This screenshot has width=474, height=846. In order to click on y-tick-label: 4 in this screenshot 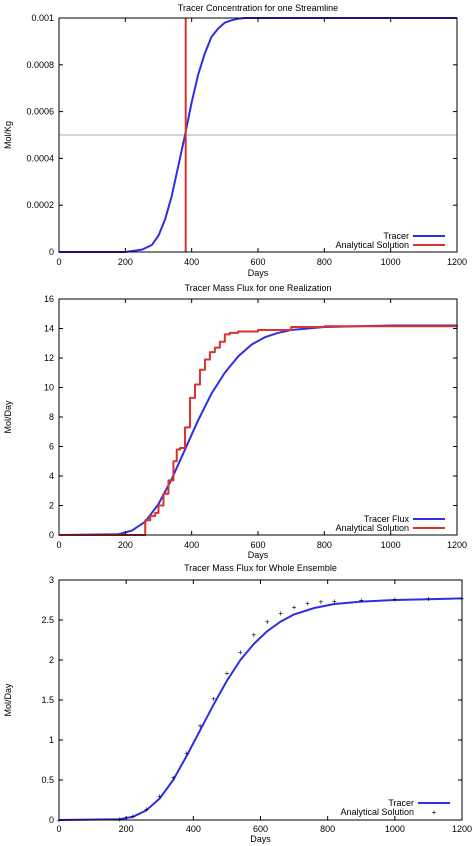, I will do `click(51, 476)`.